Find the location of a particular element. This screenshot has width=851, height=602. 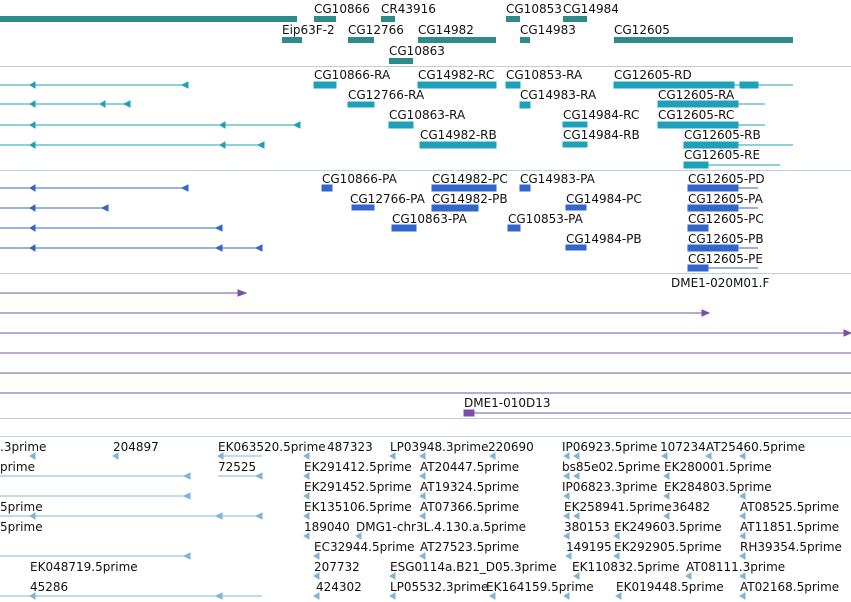

gene-label: CG10853 is located at coordinates (534, 9).